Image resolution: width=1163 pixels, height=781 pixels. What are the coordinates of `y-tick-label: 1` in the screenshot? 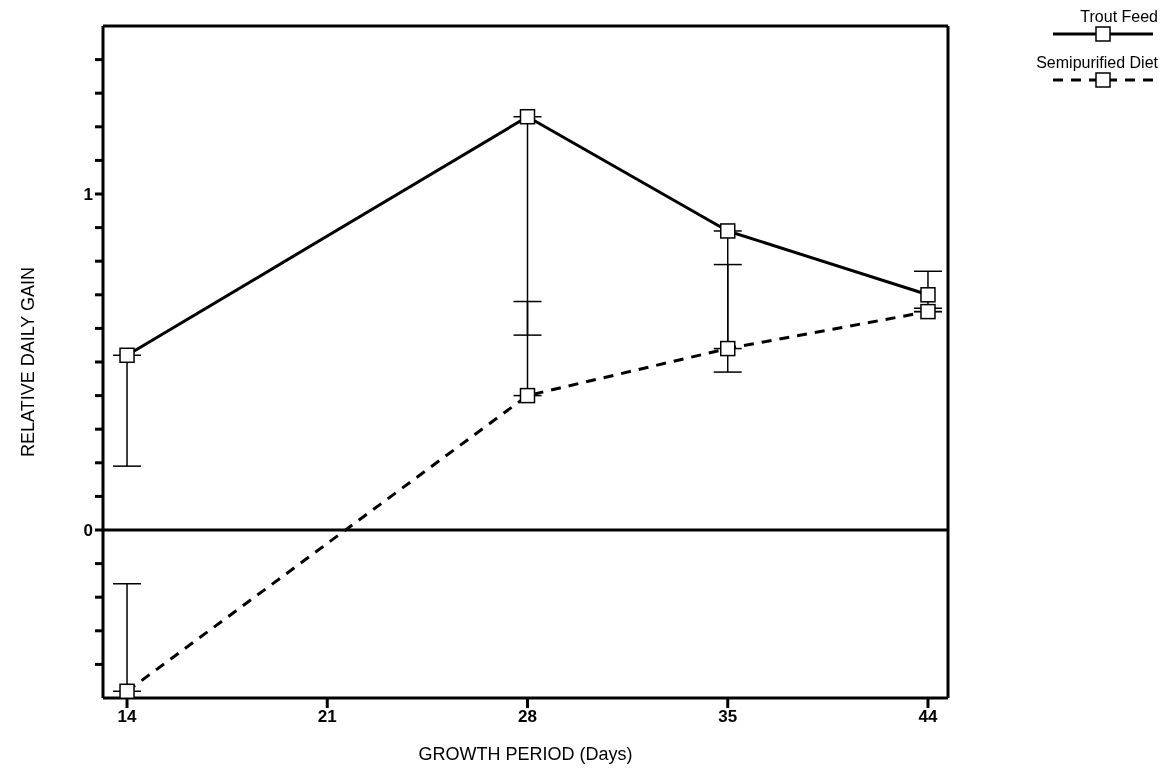 It's located at (88, 195).